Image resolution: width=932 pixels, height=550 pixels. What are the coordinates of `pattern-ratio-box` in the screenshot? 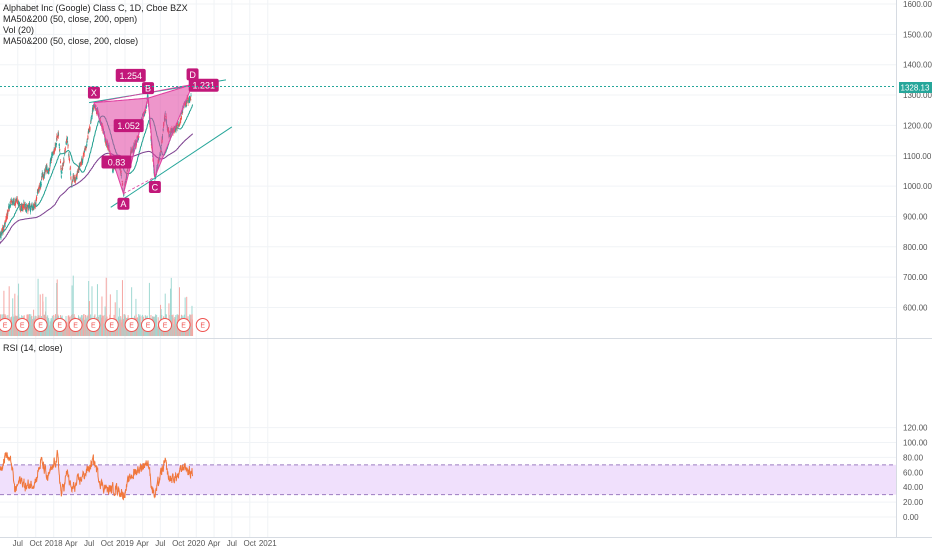 It's located at (203, 85).